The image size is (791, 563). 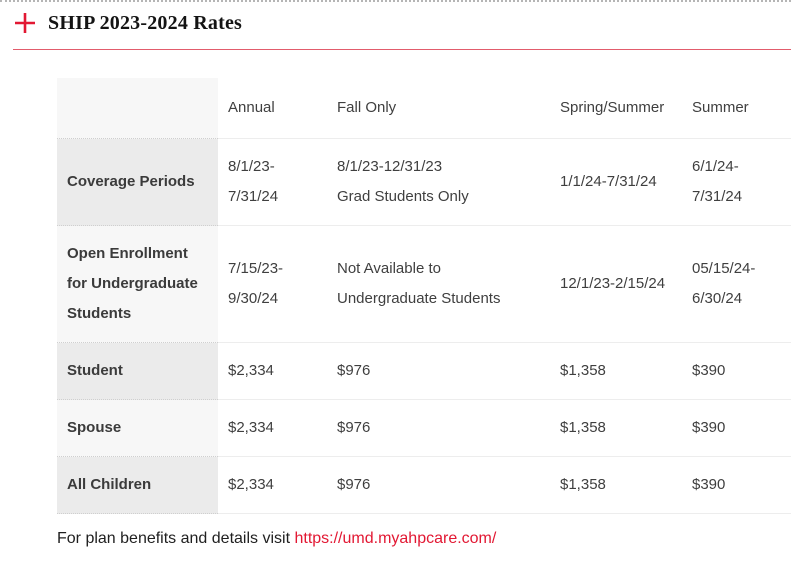 I want to click on row-label: Coverage Periods, so click(x=137, y=182).